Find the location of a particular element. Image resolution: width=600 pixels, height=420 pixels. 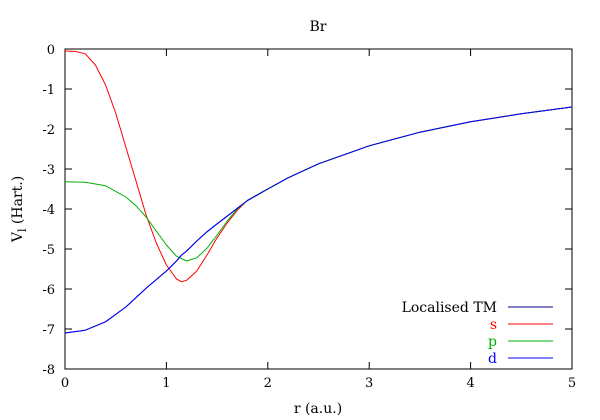

x-tick-label: 2 is located at coordinates (268, 383).